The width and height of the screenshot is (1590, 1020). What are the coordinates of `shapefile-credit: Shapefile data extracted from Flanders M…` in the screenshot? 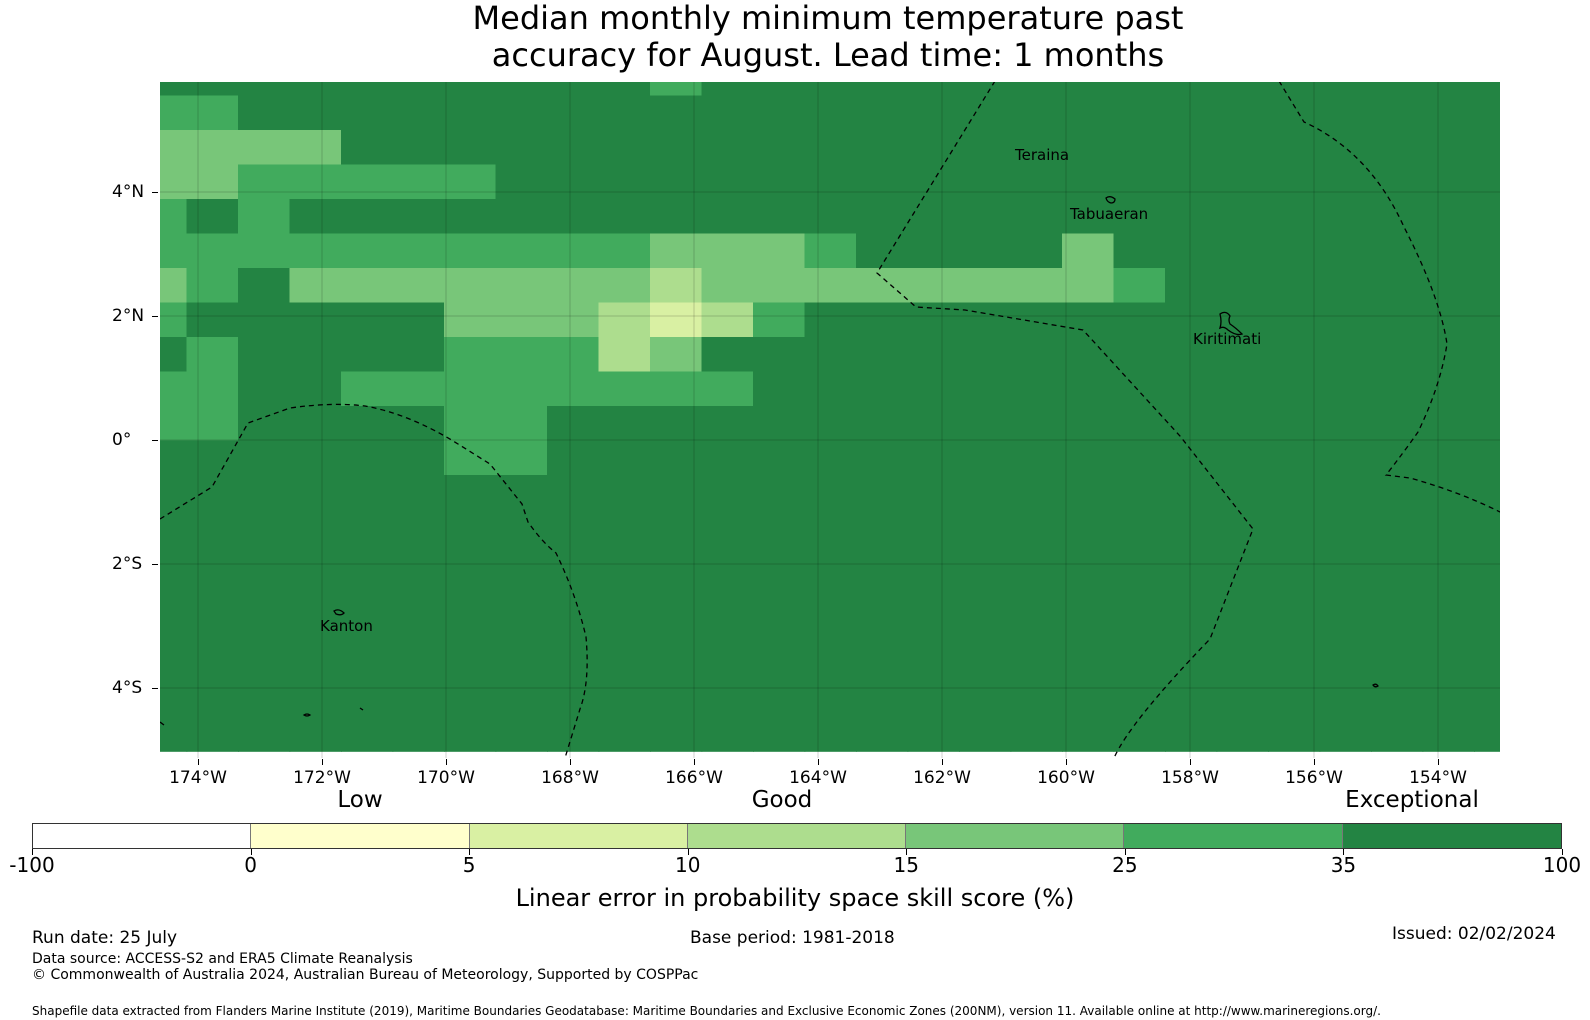 It's located at (706, 1011).